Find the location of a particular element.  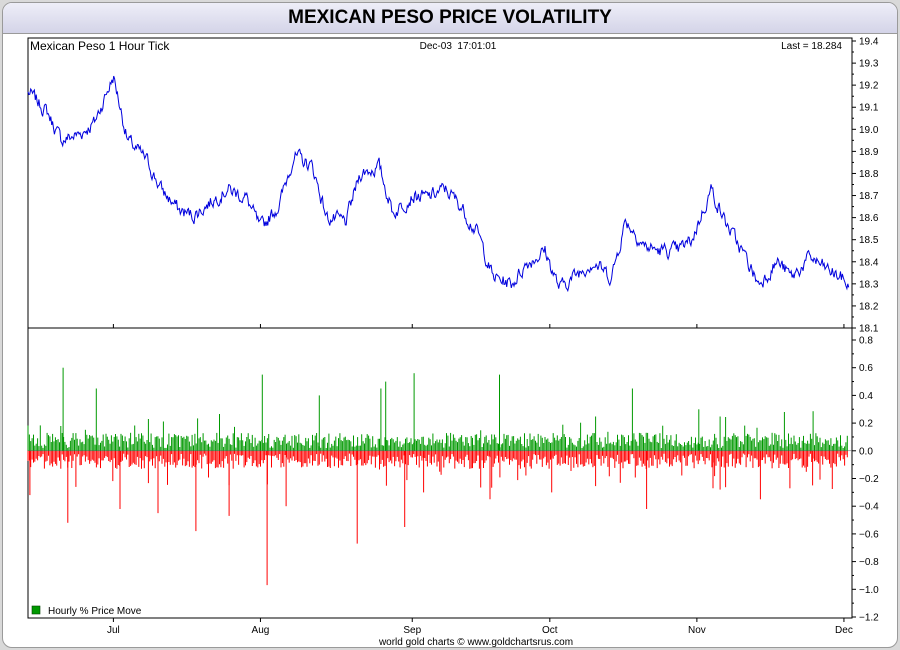

legend-swatch is located at coordinates (36, 610).